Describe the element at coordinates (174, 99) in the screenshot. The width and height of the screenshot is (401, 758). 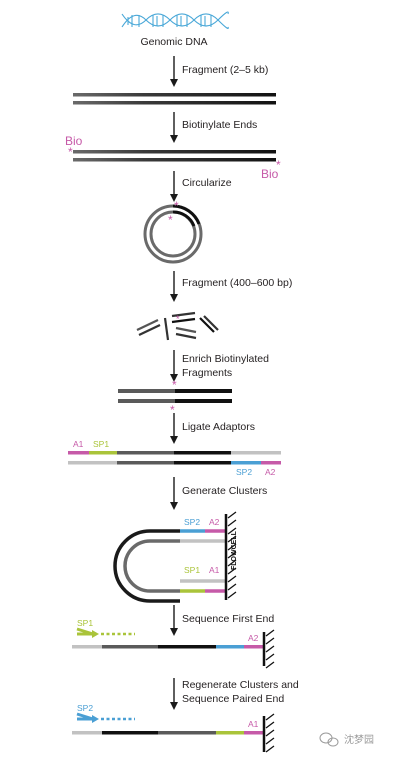
I see `fragmented-dna` at that location.